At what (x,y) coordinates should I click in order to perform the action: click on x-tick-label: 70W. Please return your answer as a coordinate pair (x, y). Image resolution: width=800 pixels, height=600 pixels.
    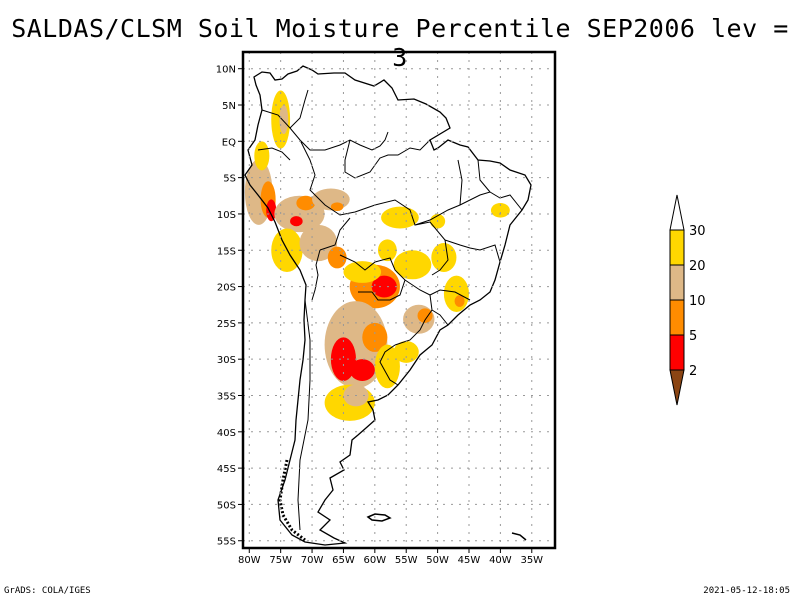
    Looking at the image, I should click on (312, 560).